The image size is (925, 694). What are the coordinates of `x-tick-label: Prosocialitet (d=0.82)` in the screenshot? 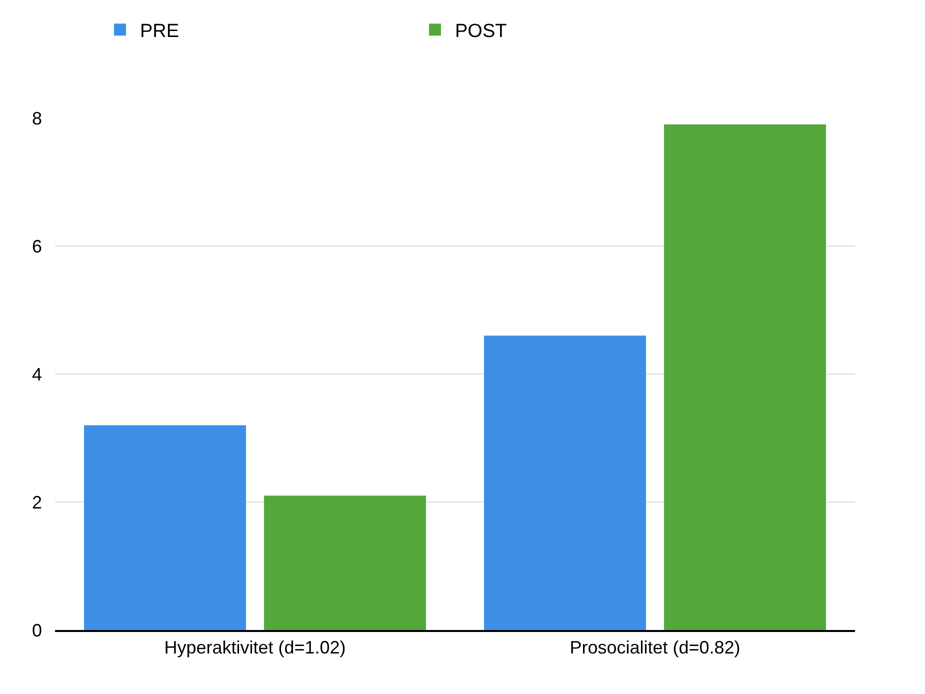 It's located at (655, 648).